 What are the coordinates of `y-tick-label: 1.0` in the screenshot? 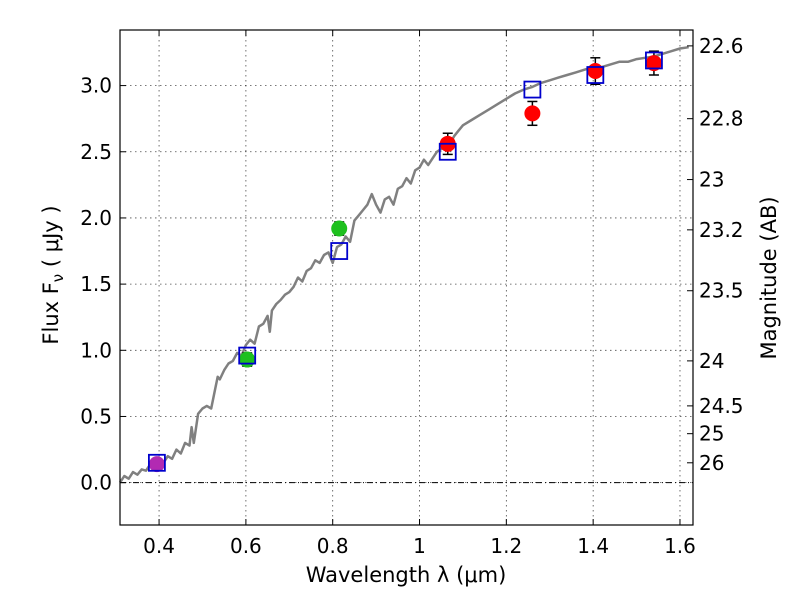 It's located at (96, 350).